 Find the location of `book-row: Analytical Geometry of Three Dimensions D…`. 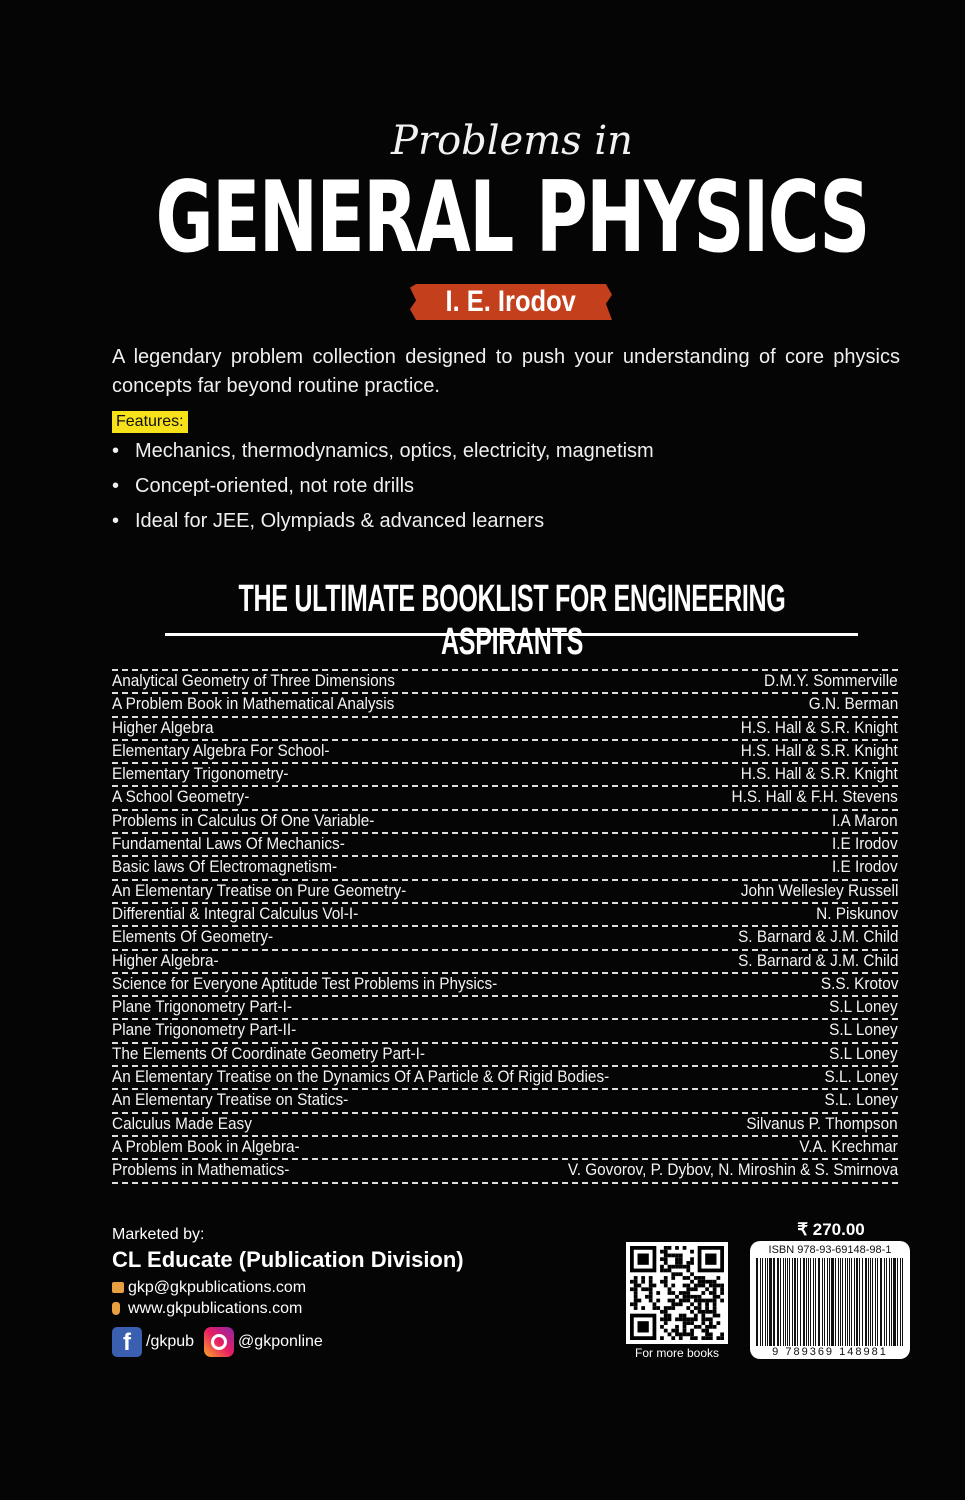

book-row: Analytical Geometry of Three Dimensions D… is located at coordinates (505, 683).